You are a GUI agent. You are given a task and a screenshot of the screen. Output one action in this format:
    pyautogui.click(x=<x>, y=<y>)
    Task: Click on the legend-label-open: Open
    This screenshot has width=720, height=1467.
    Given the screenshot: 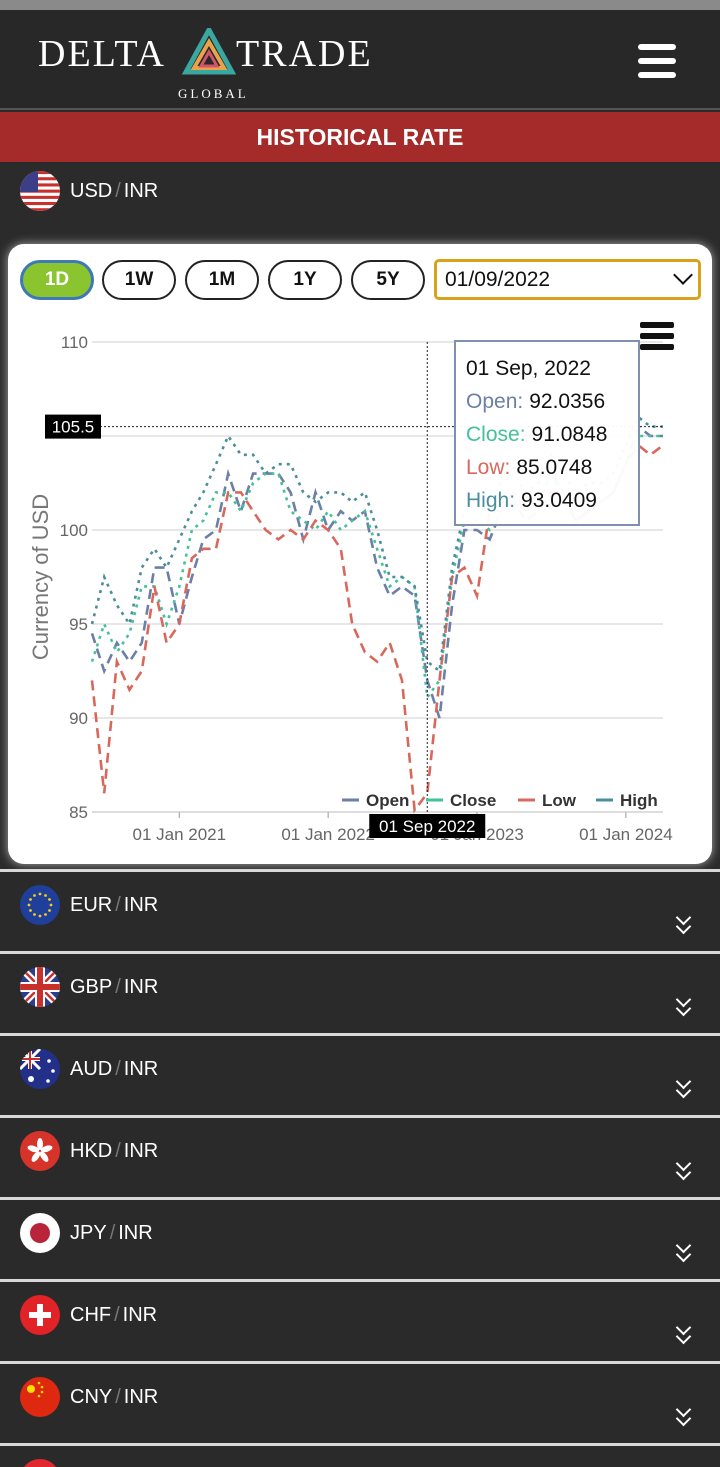 What is the action you would take?
    pyautogui.click(x=387, y=800)
    